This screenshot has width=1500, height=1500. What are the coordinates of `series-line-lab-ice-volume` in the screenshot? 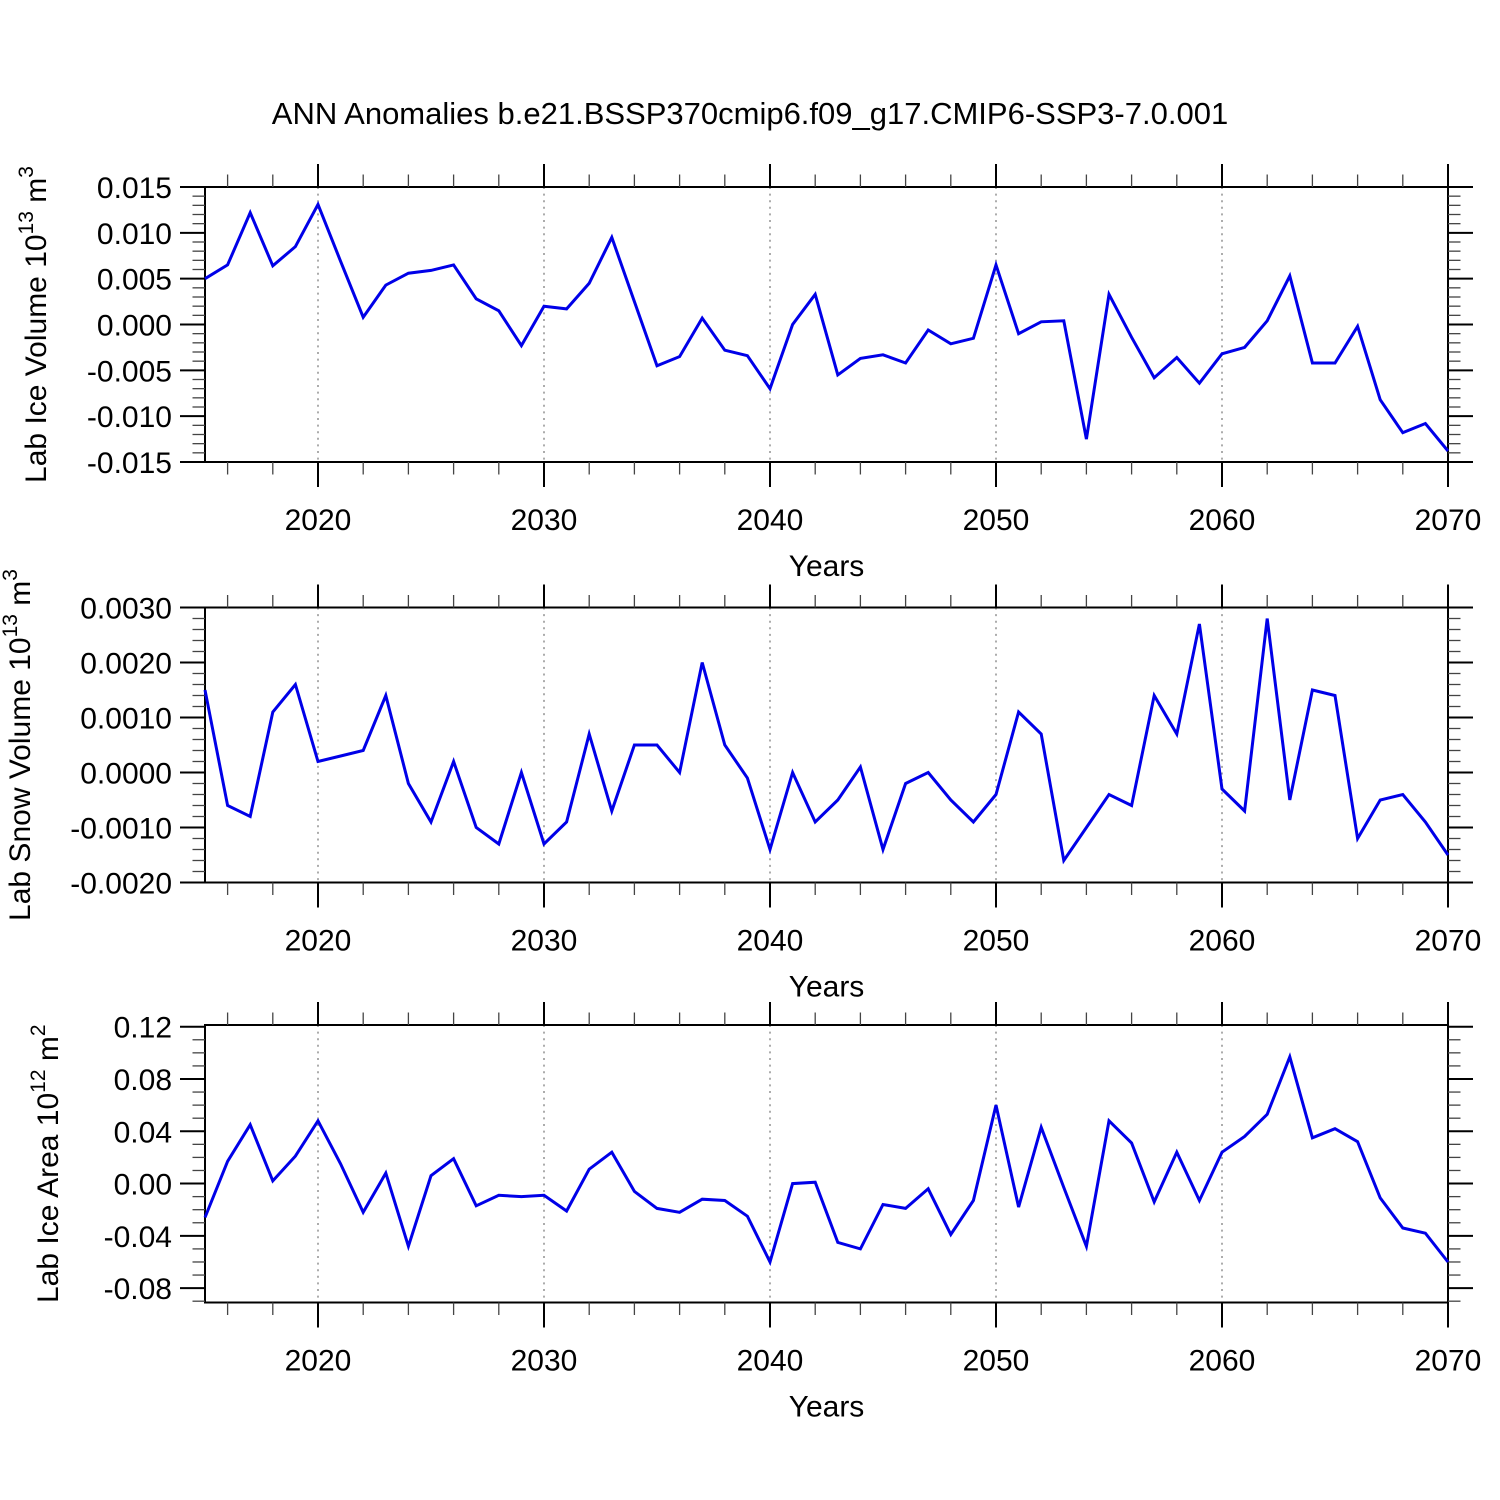 It's located at (827, 326).